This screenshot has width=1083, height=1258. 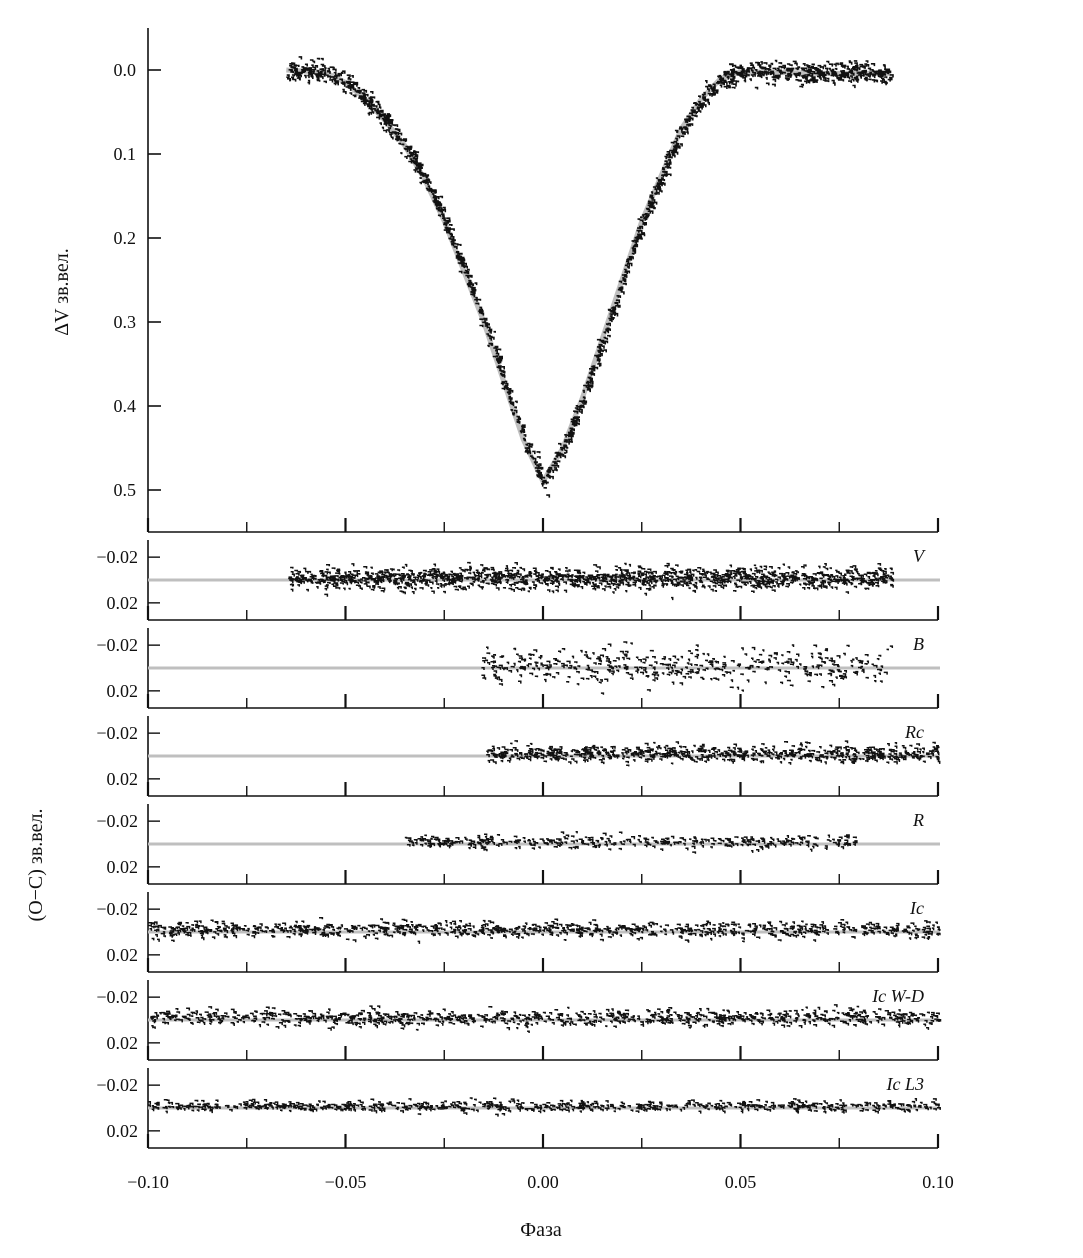 I want to click on main-y-tick-label: 0.2, so click(x=125, y=238).